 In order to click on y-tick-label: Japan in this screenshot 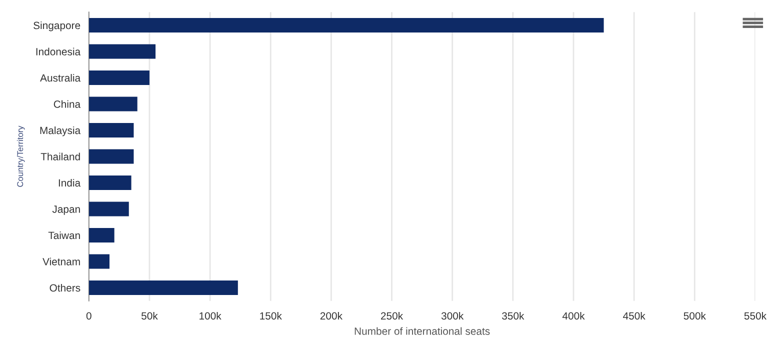, I will do `click(66, 210)`.